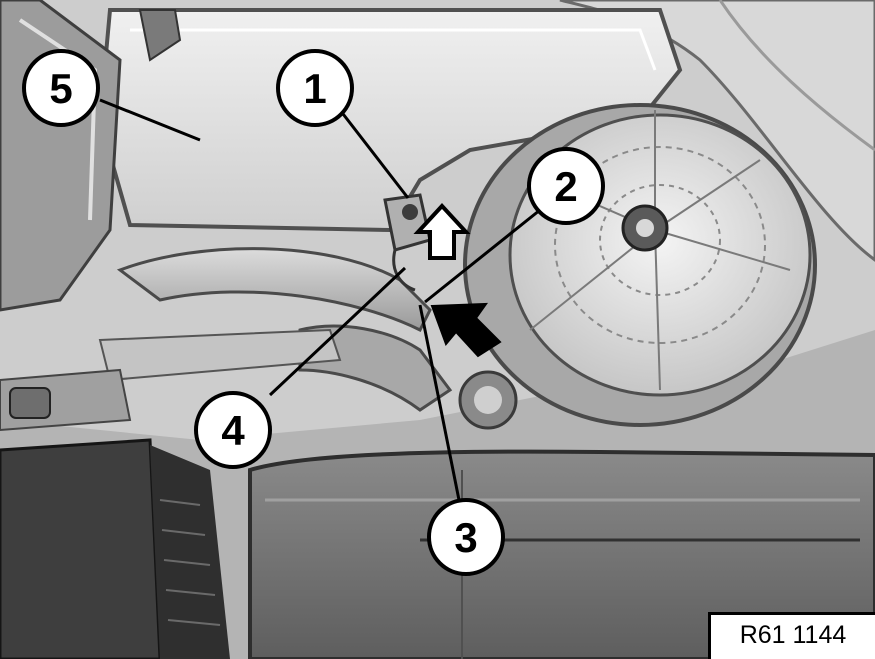  I want to click on callout-5-label: 5, so click(60, 88).